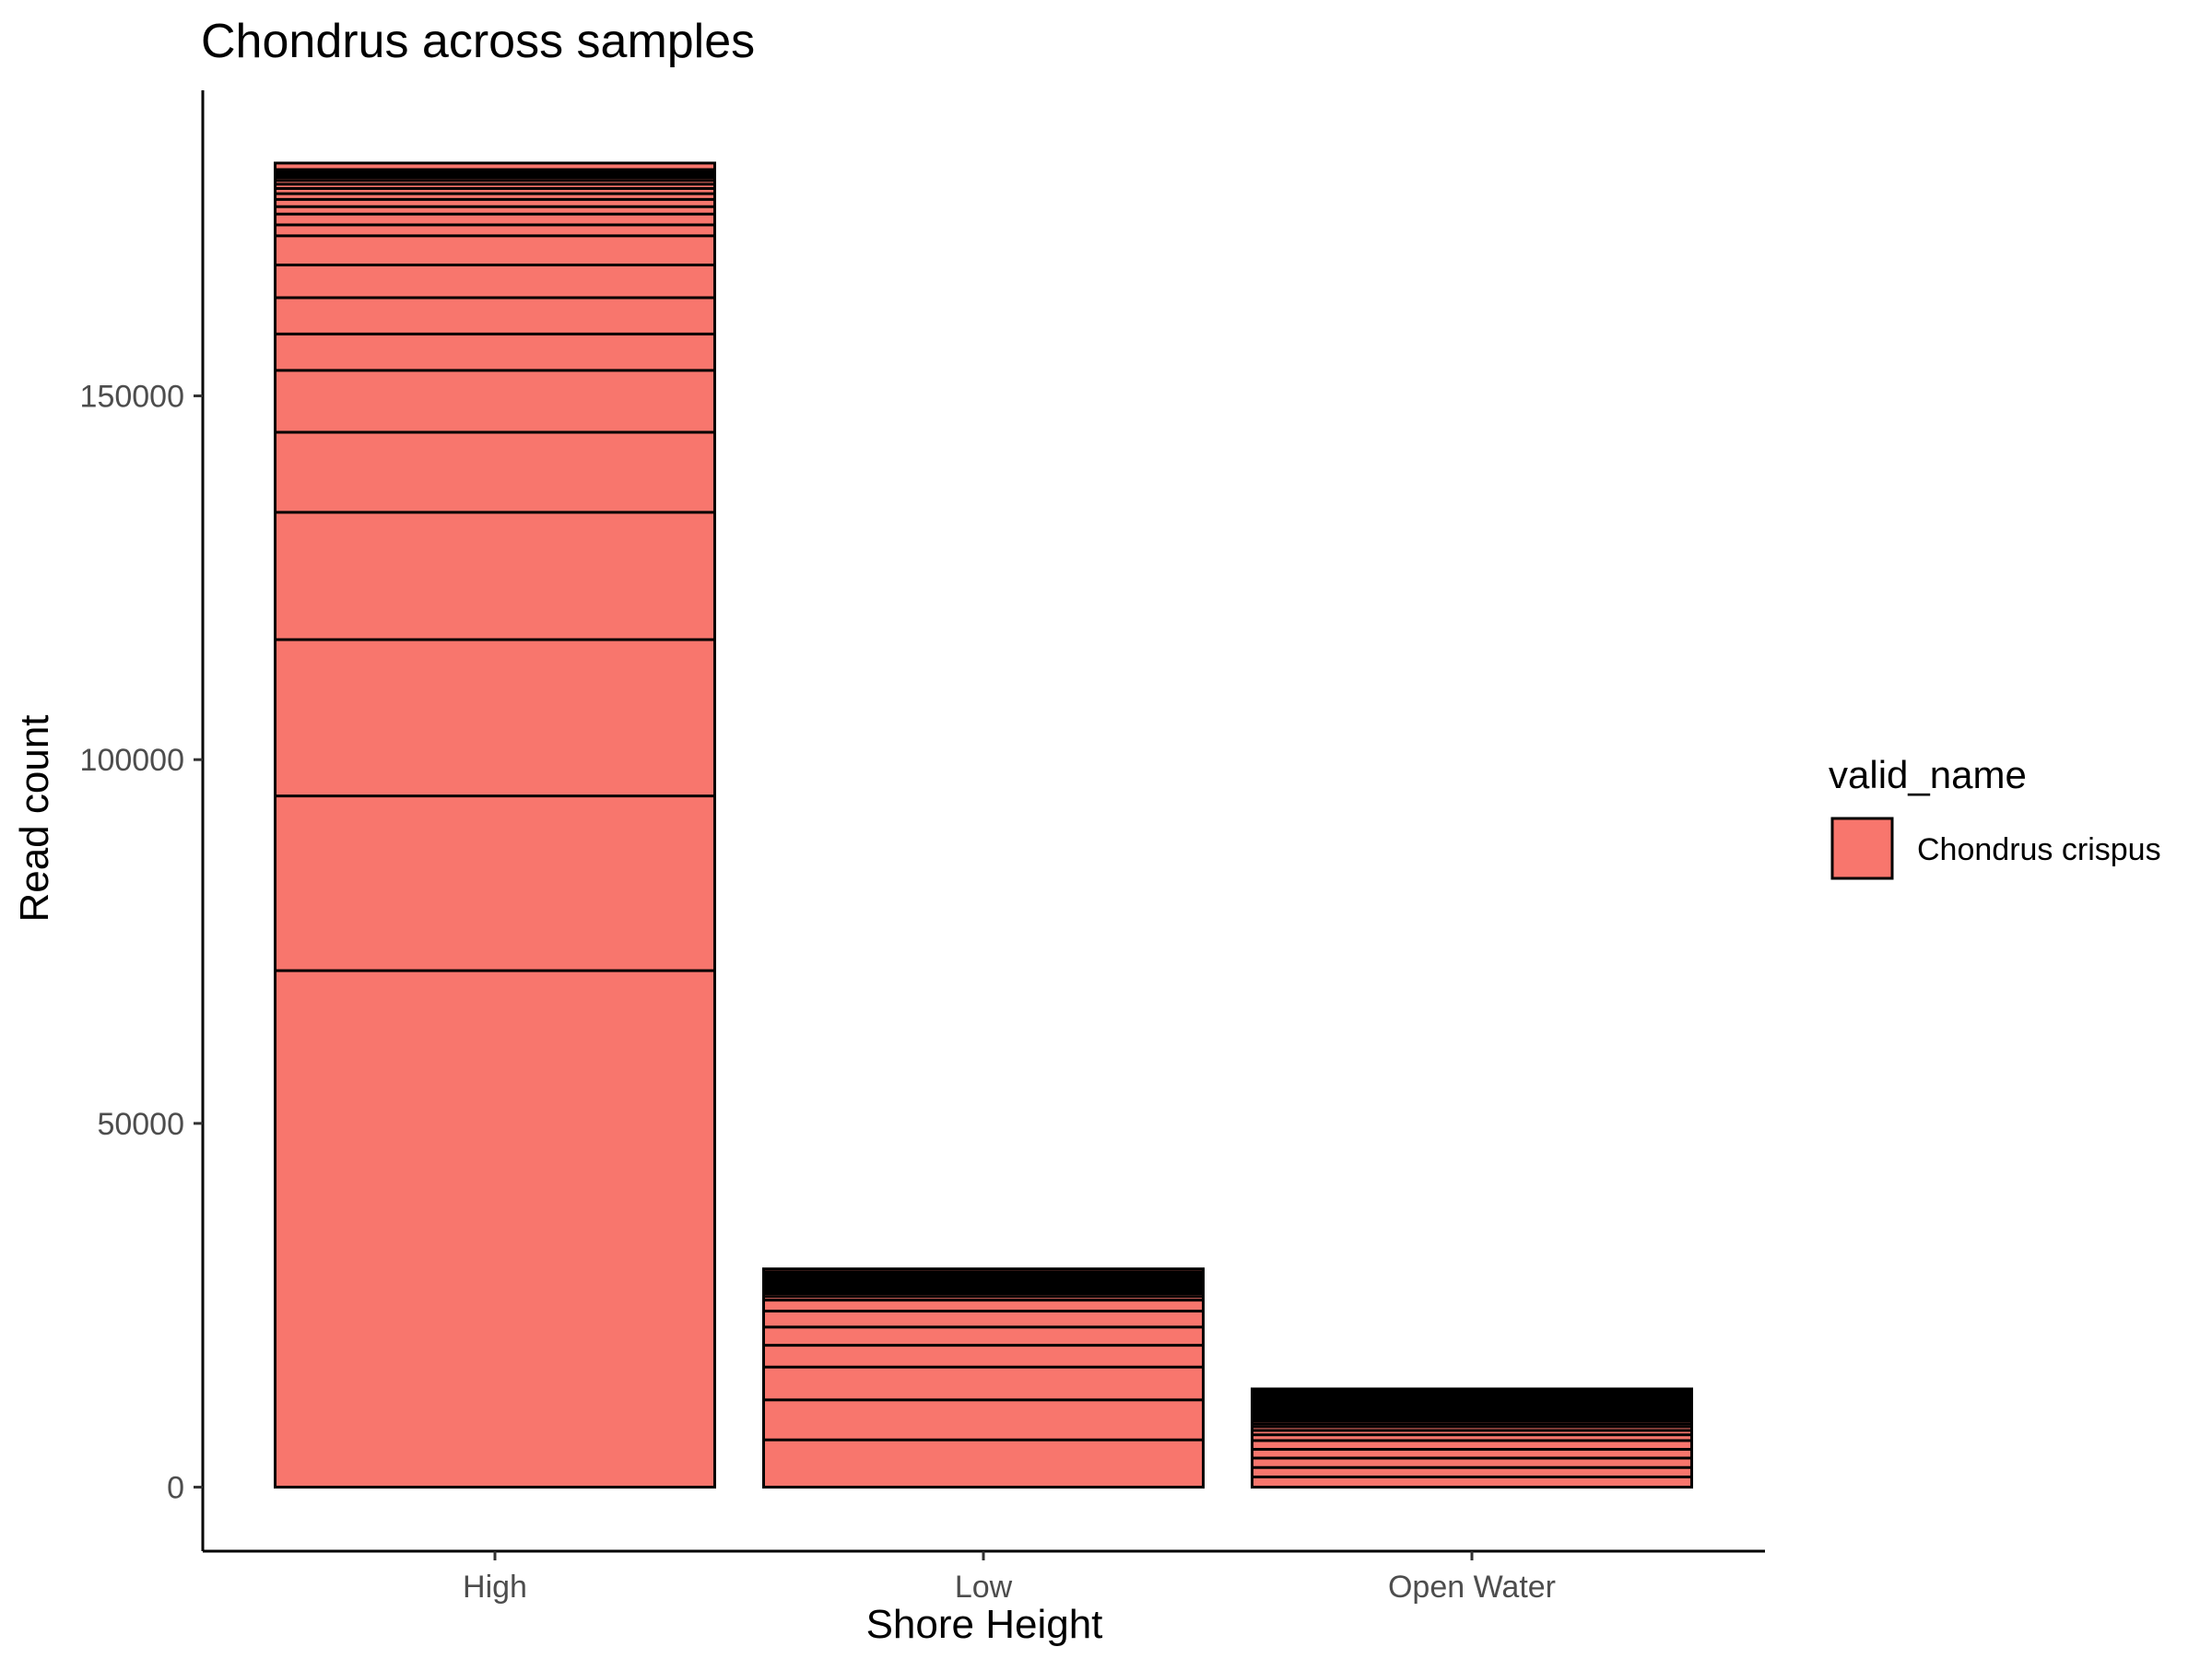  Describe the element at coordinates (175, 1488) in the screenshot. I see `y-tick-label: 0` at that location.